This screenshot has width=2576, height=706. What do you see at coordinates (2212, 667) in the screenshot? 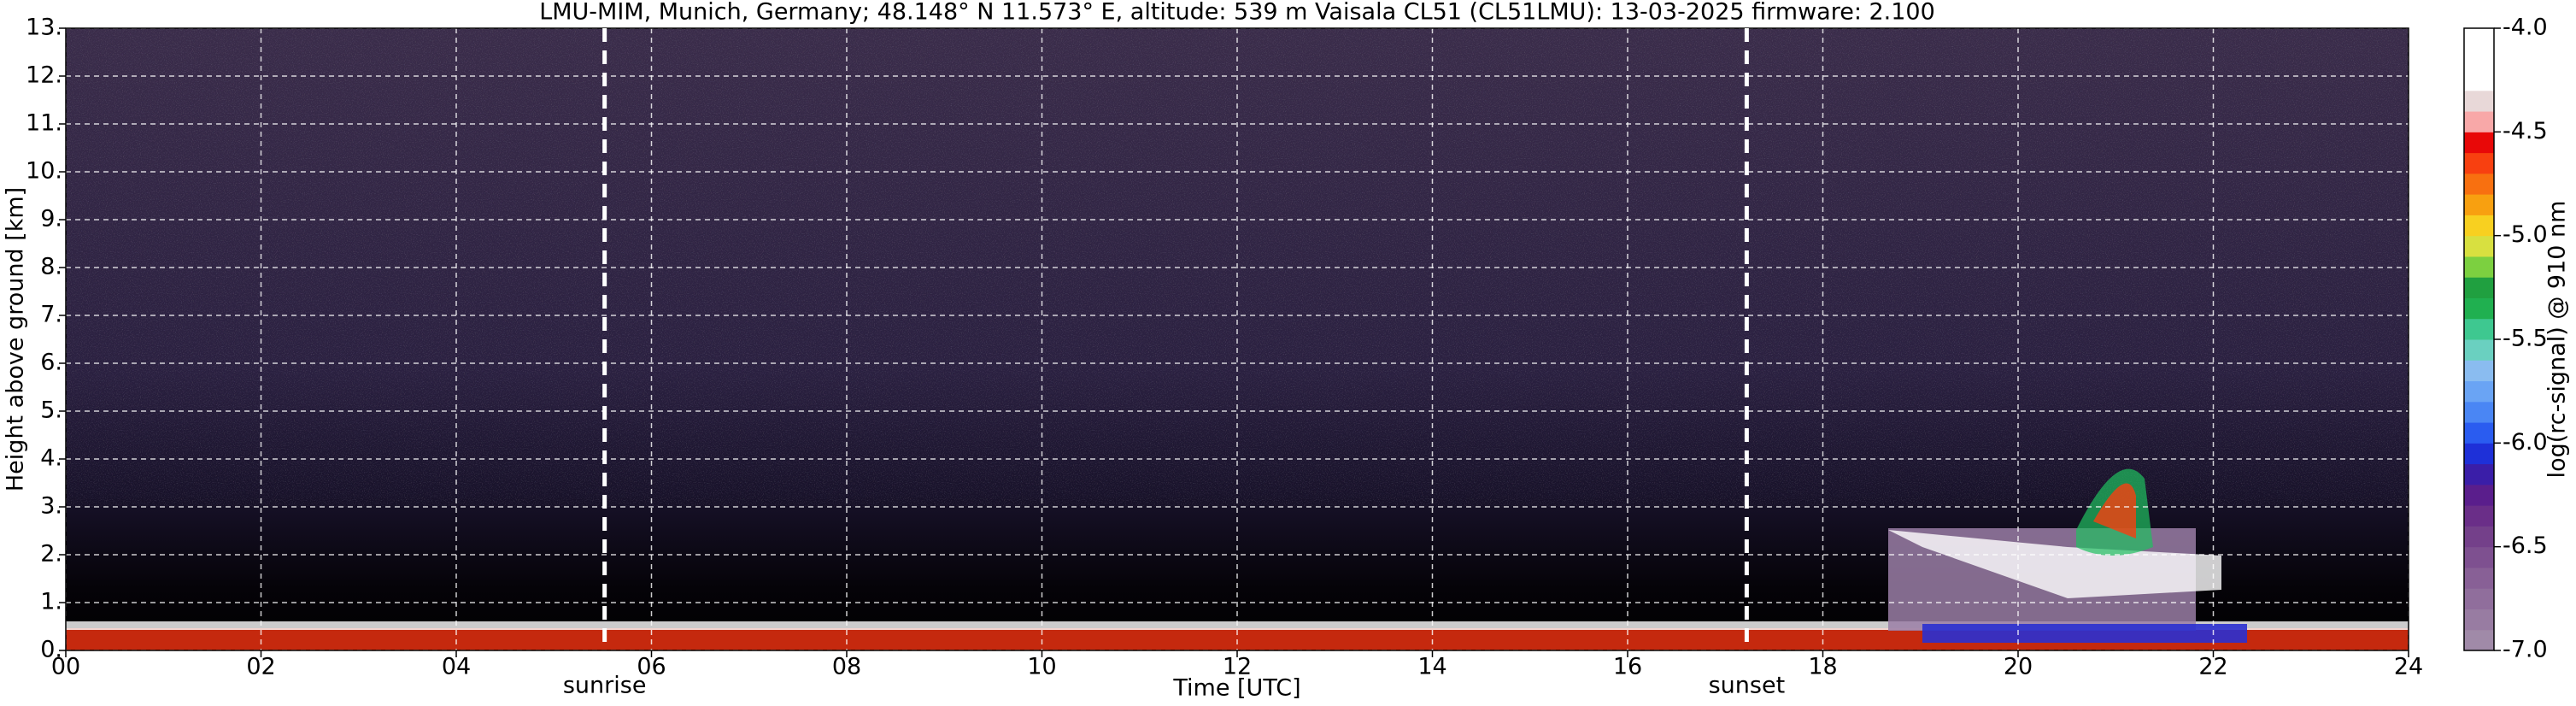
I see `x-tick-label: 22` at bounding box center [2212, 667].